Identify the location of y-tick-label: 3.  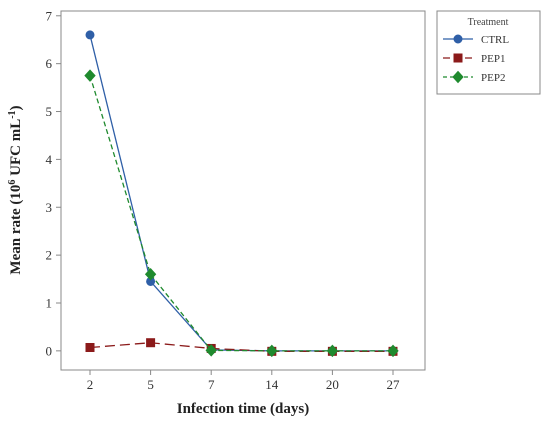
(49, 207).